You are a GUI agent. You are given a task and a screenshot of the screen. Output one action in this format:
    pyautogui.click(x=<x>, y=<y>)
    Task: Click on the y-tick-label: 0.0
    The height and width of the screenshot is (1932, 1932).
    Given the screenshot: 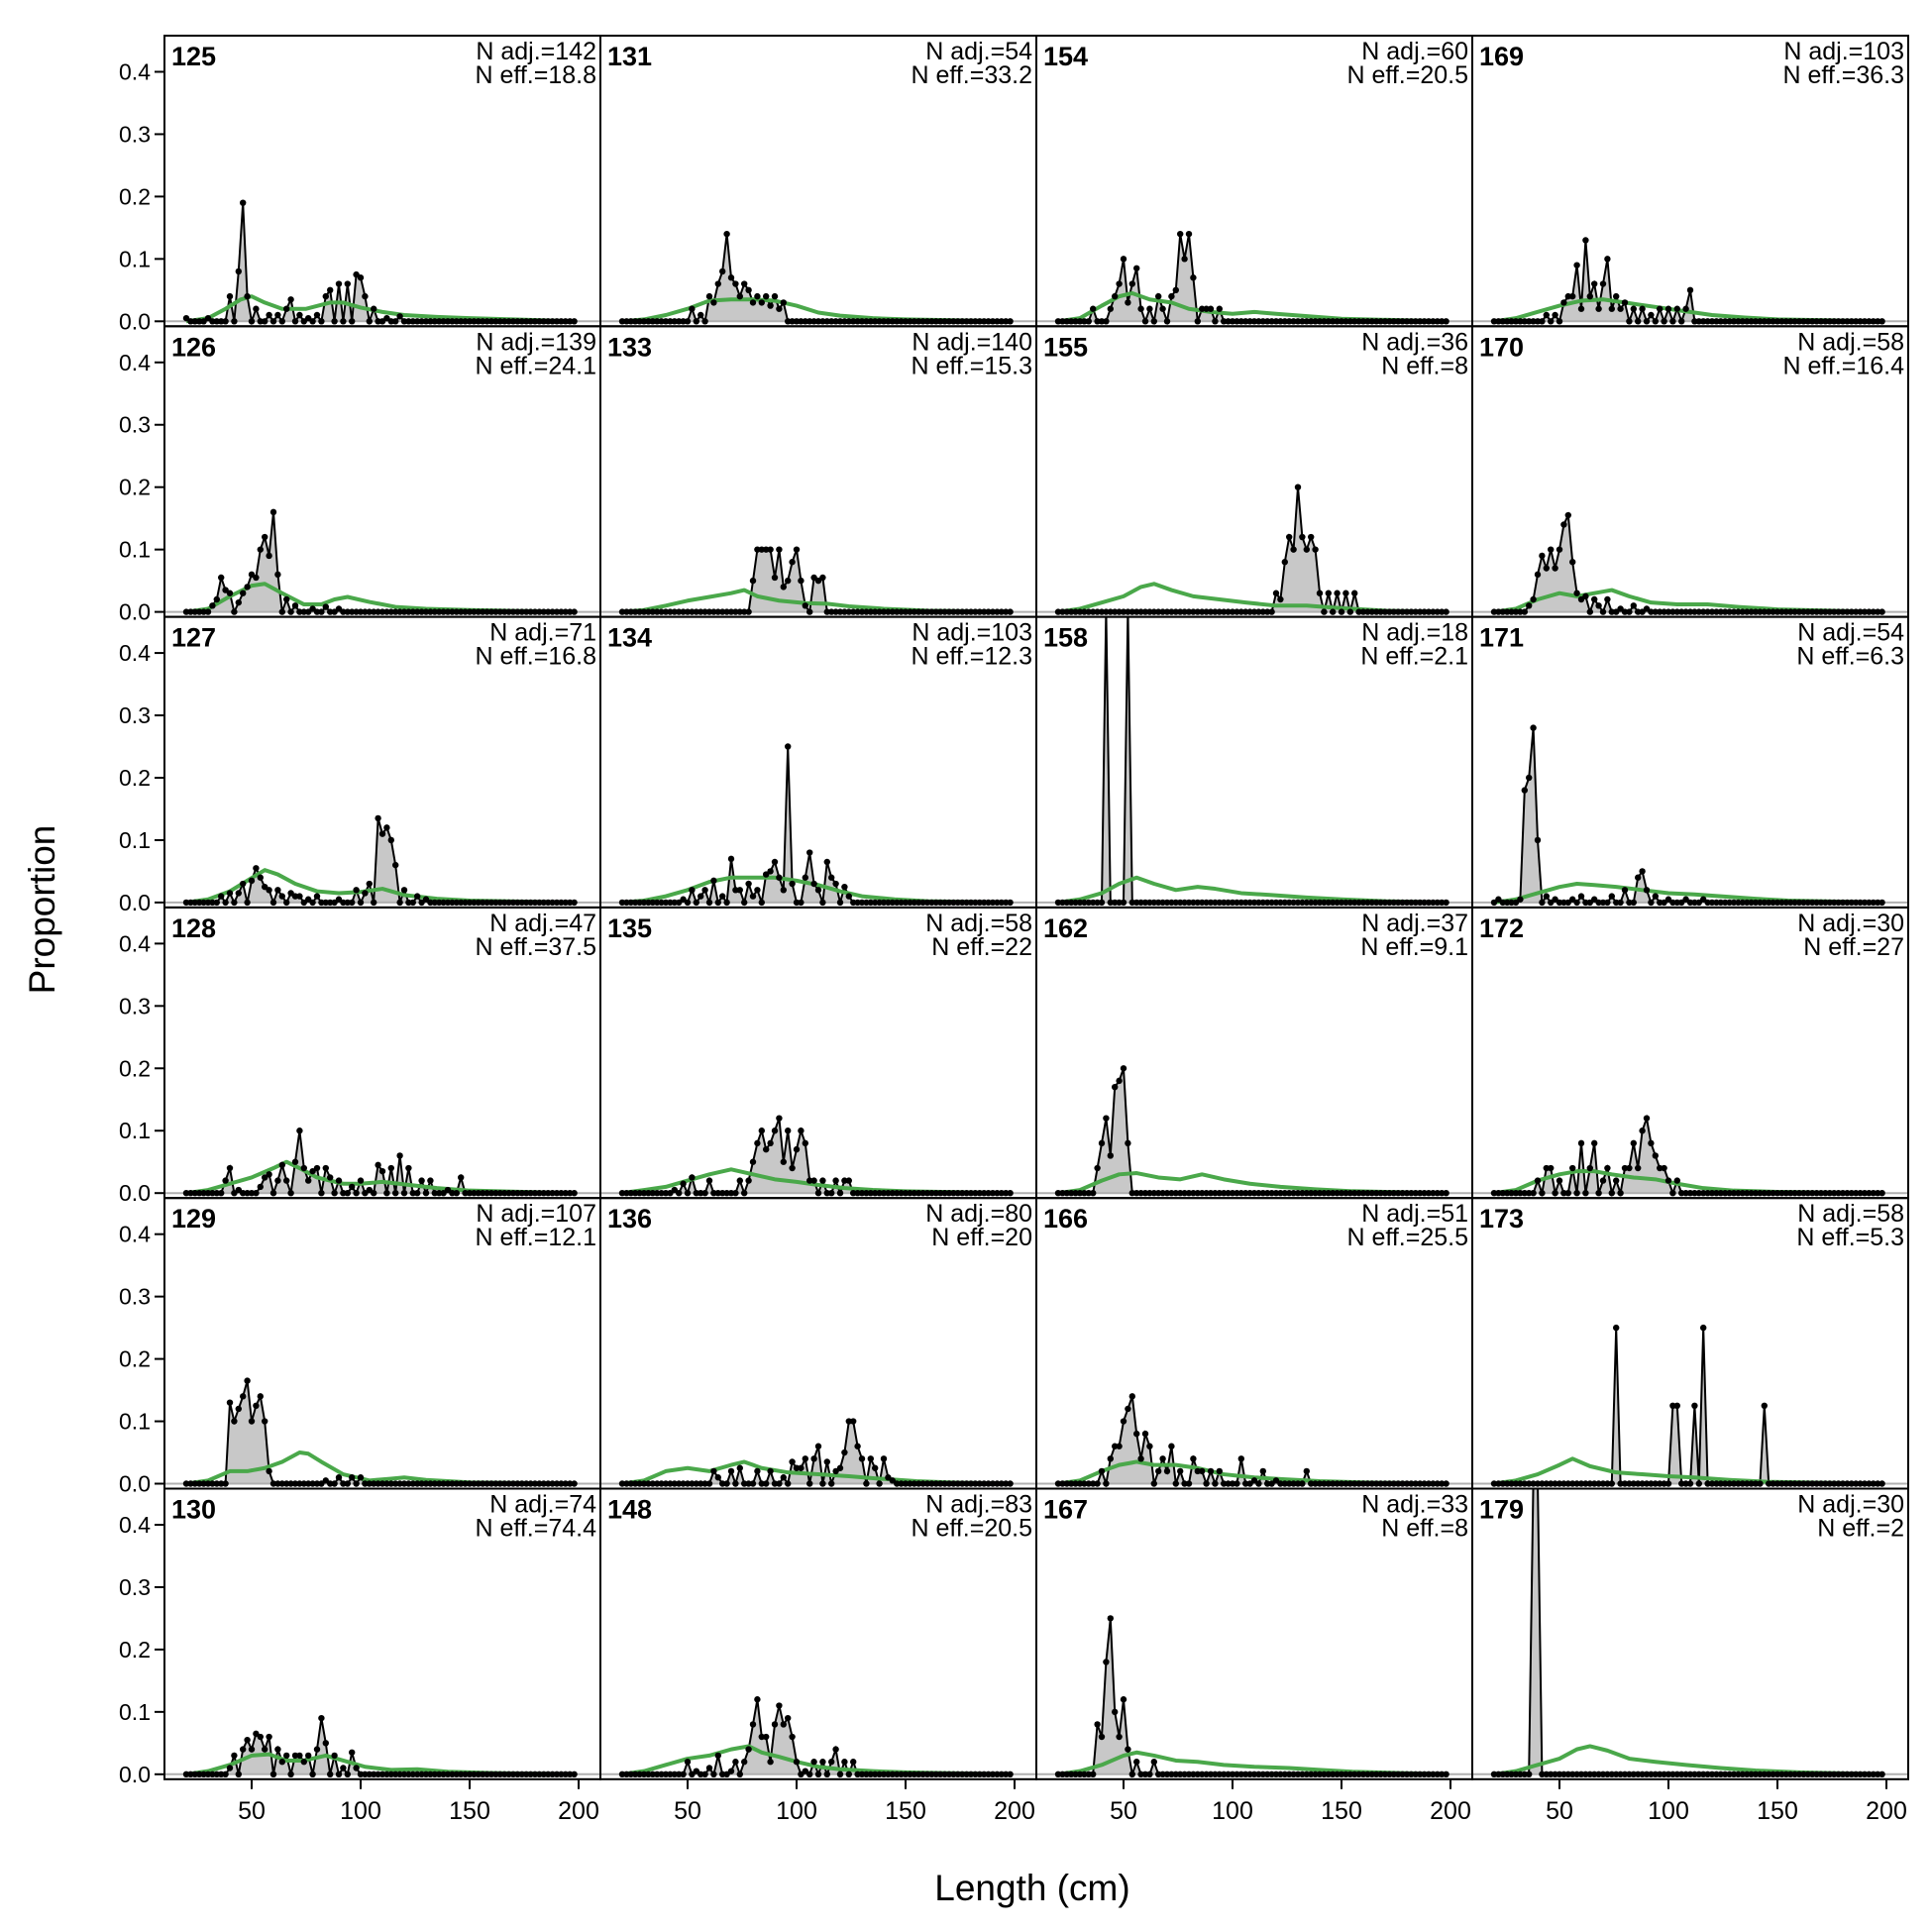 What is the action you would take?
    pyautogui.click(x=135, y=1193)
    